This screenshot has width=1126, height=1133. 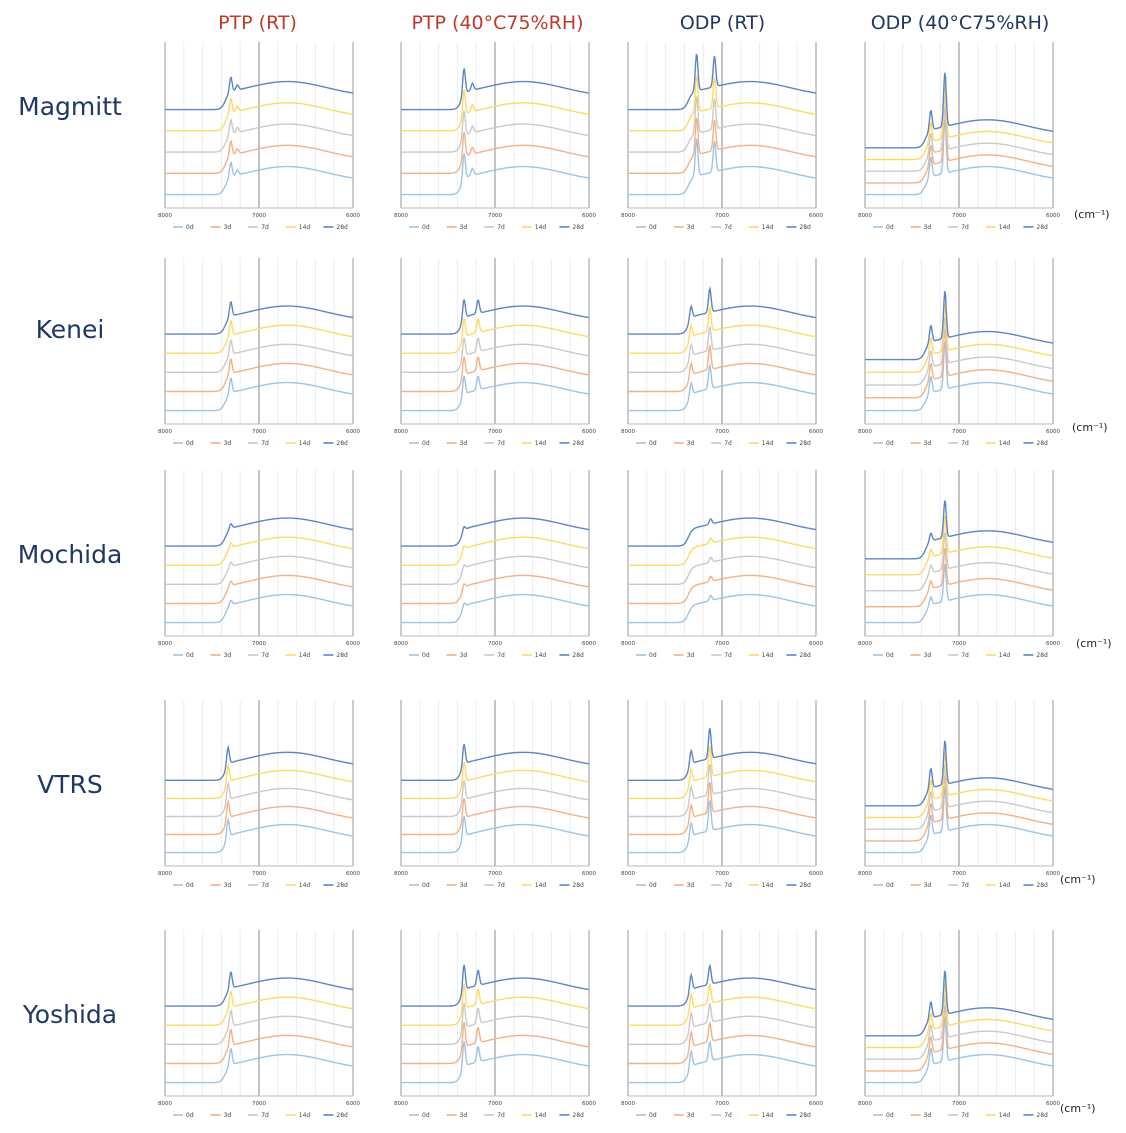 I want to click on panel-yoshida-4: 8000 7000 6000 0d 3d 7d 14d 28d, so click(x=959, y=1024).